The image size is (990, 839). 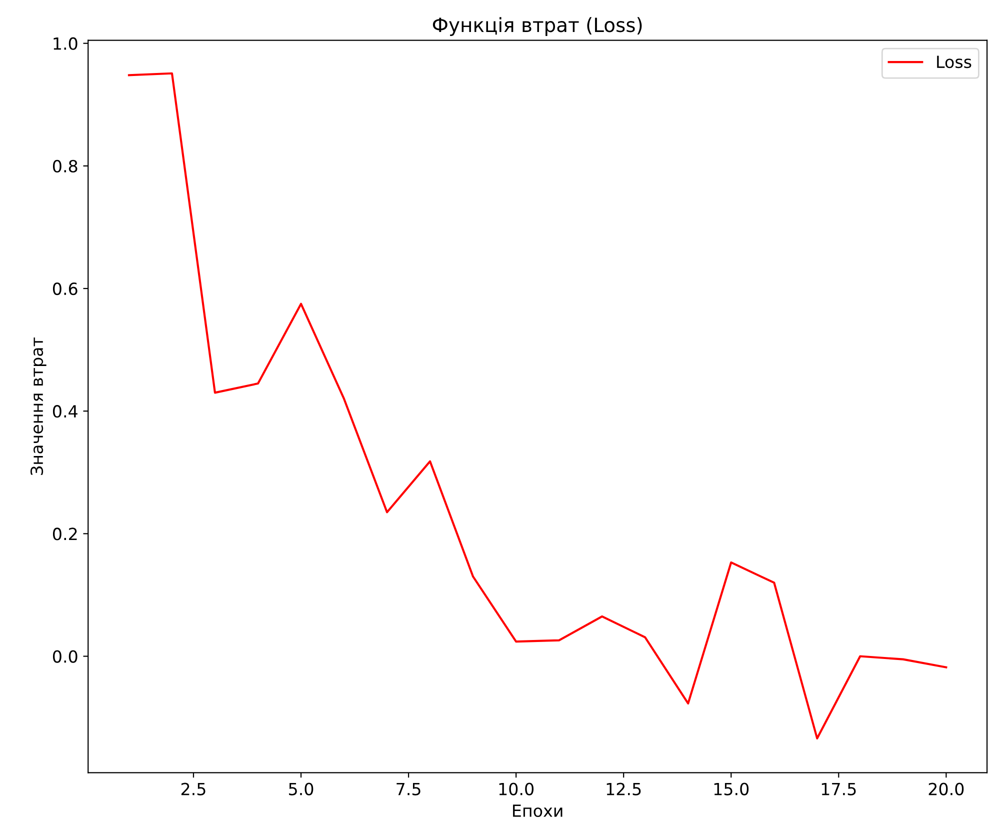 I want to click on x-tick-label: 20.0, so click(x=946, y=789).